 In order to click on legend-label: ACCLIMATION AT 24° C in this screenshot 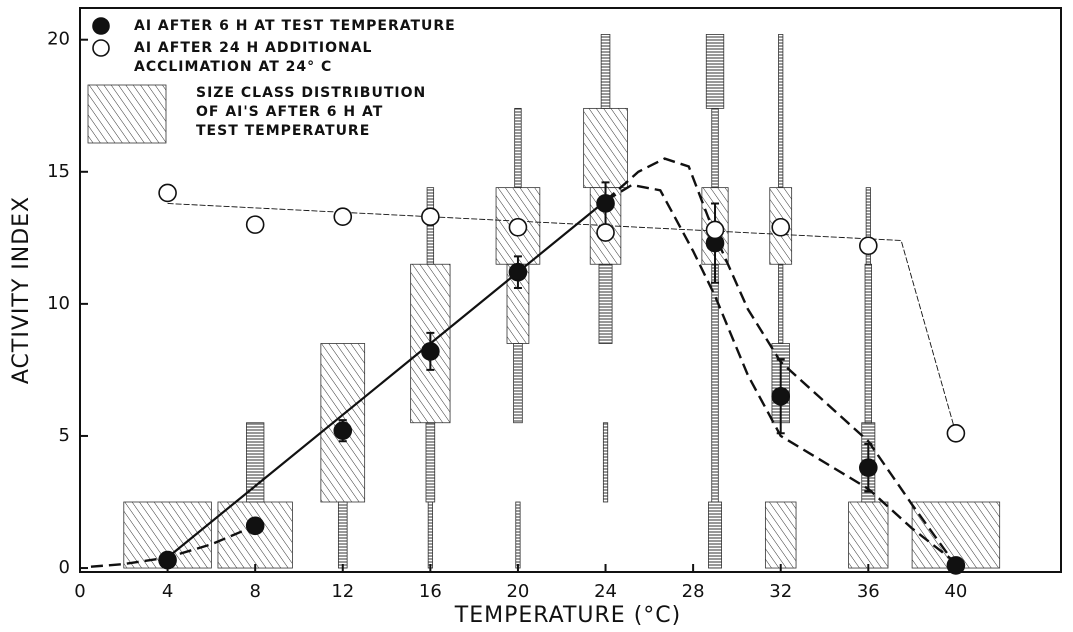, I will do `click(233, 67)`.